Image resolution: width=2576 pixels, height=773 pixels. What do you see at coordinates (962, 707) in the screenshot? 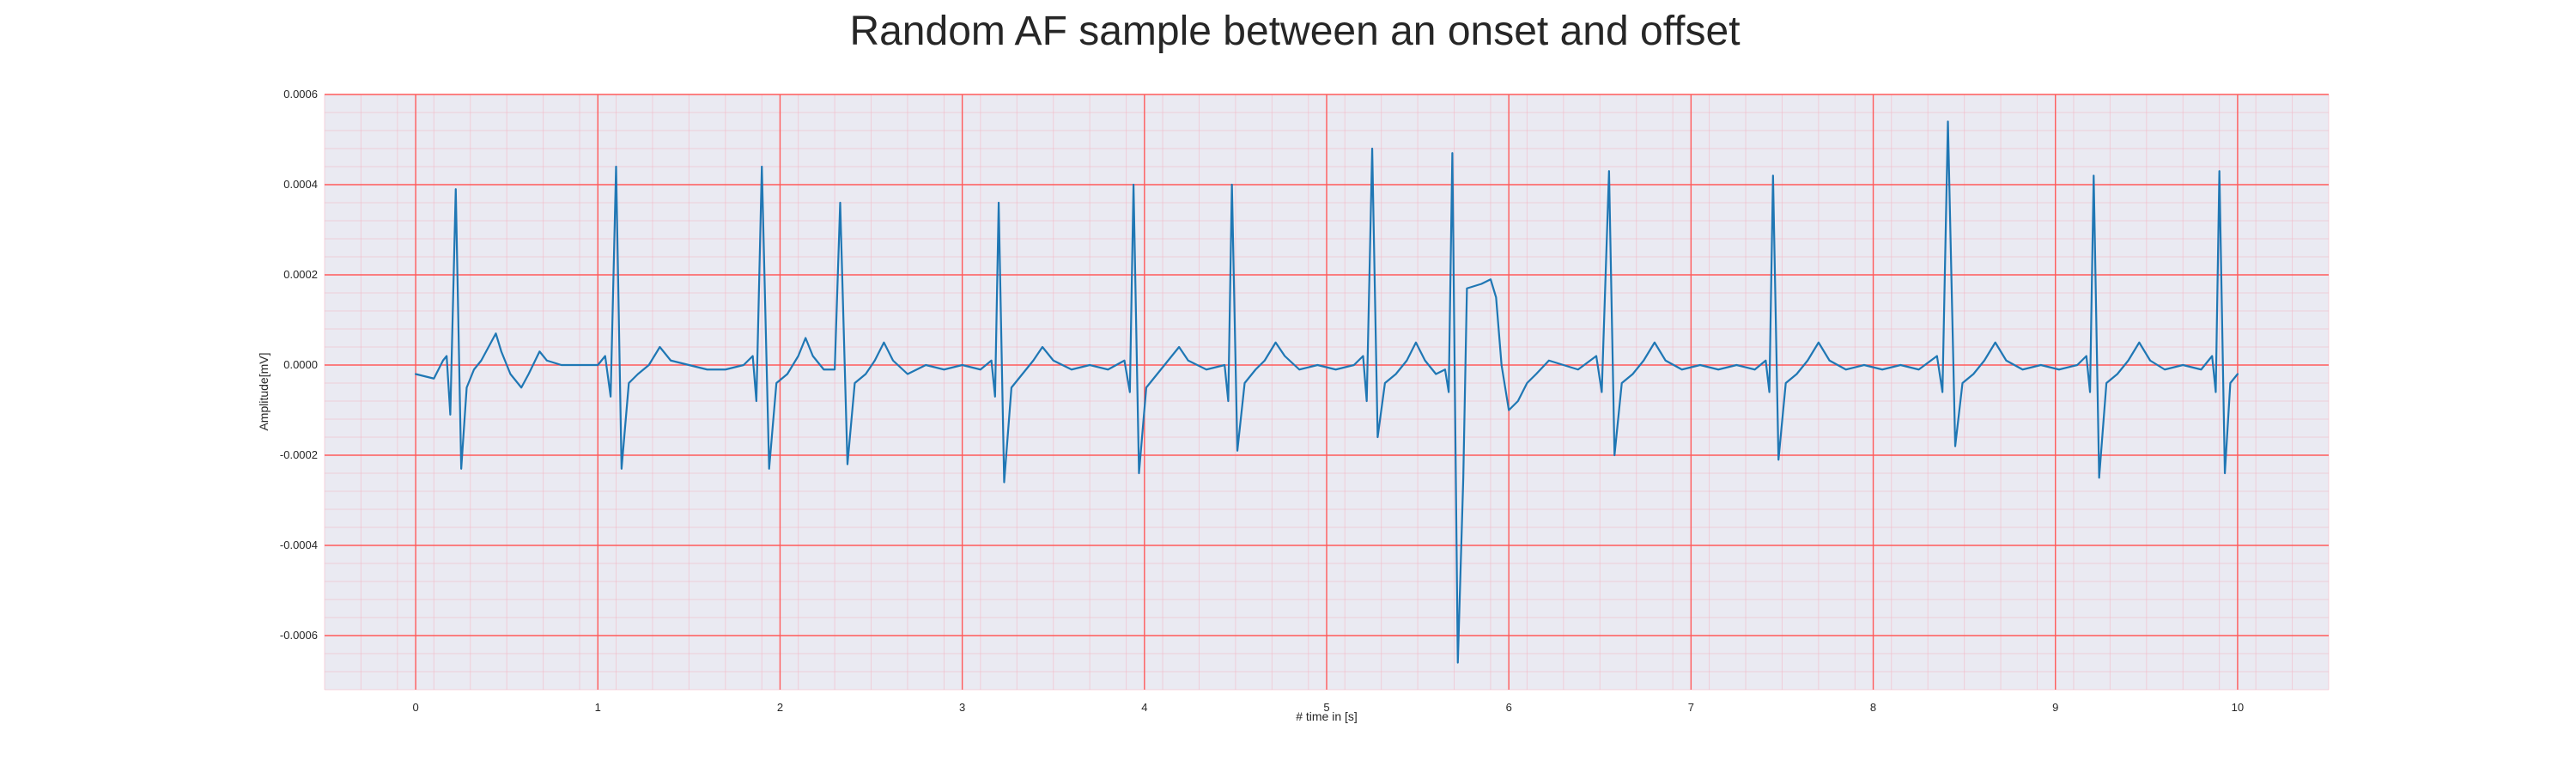
I see `x-tick-label: 3` at bounding box center [962, 707].